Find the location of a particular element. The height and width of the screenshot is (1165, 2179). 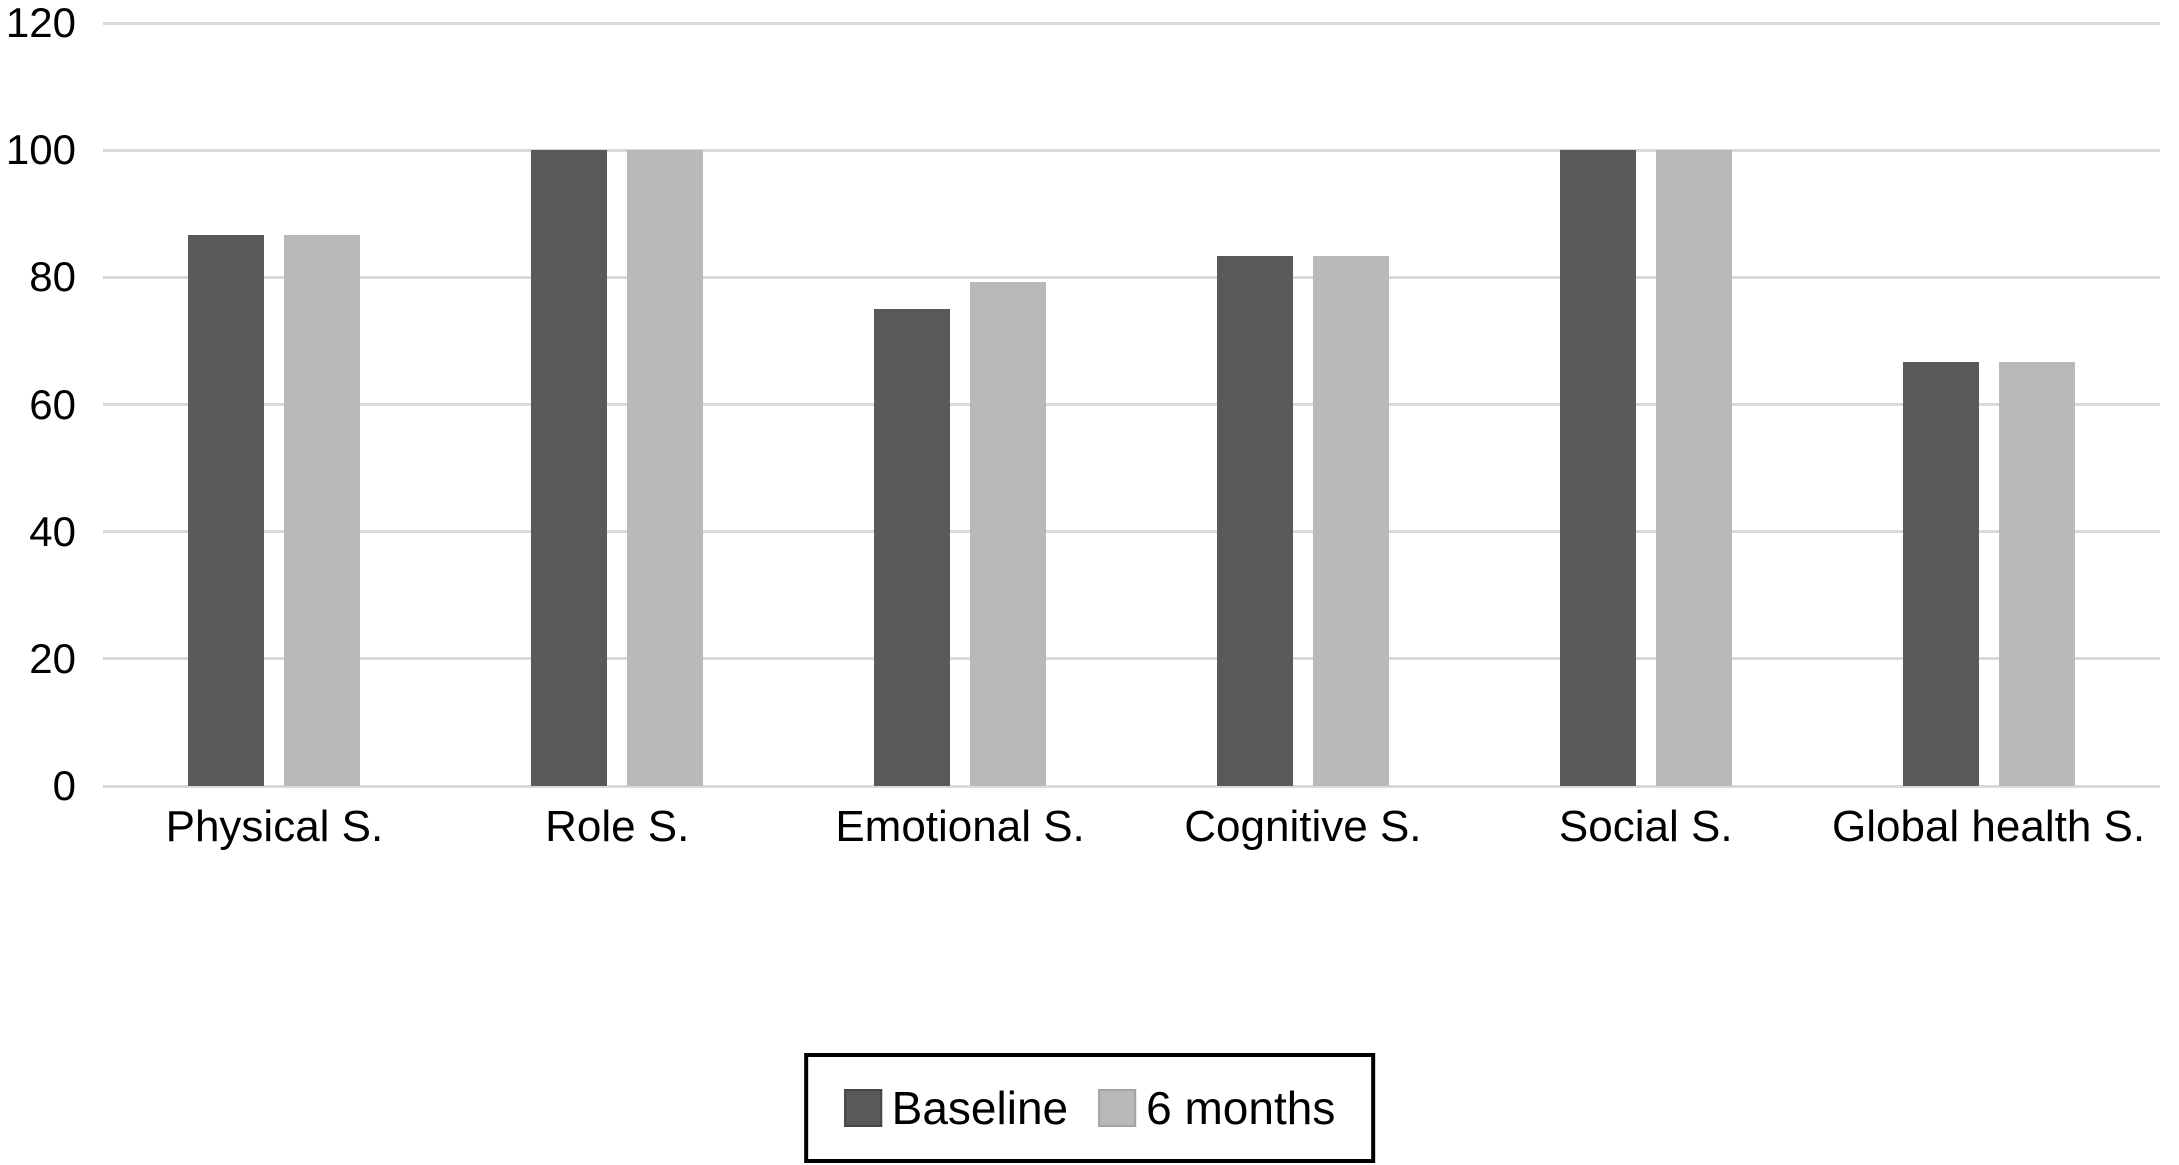

bar-group-cognitive-s is located at coordinates (1302, 404).